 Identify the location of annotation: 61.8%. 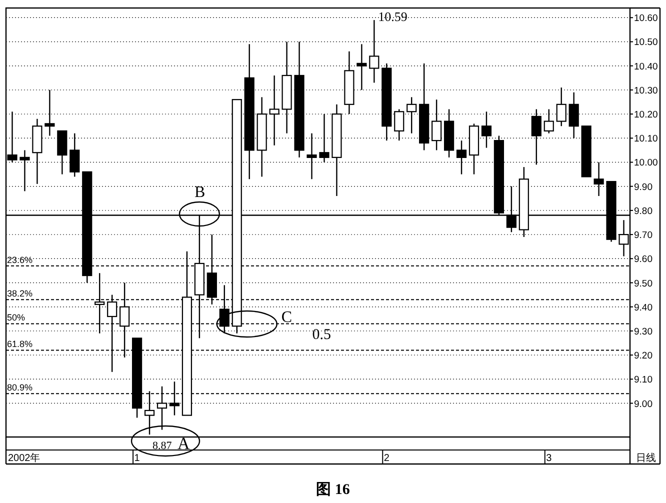
(20, 344).